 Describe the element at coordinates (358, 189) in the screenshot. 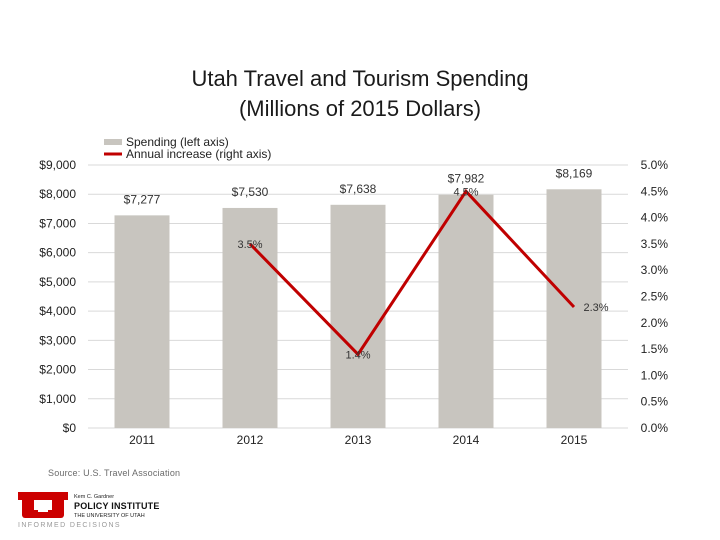

I see `bar-data-label: $7,638` at that location.